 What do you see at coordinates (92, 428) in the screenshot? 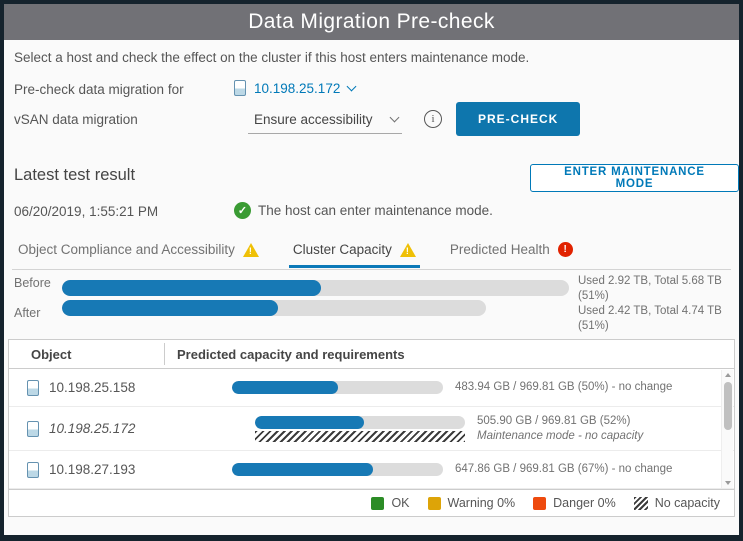
I see `host-name: 10.198.25.172` at bounding box center [92, 428].